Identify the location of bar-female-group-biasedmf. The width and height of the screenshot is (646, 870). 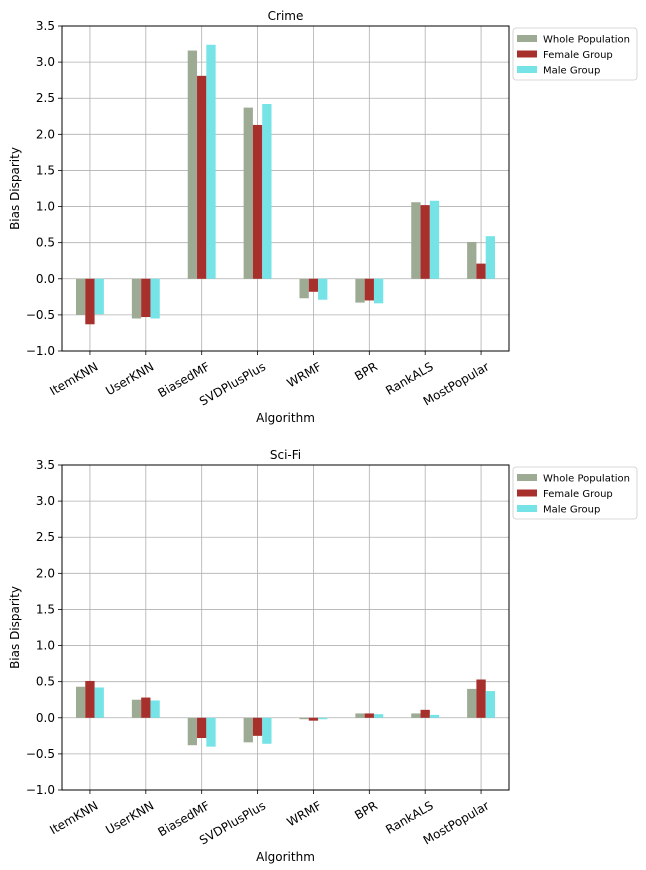
(202, 727).